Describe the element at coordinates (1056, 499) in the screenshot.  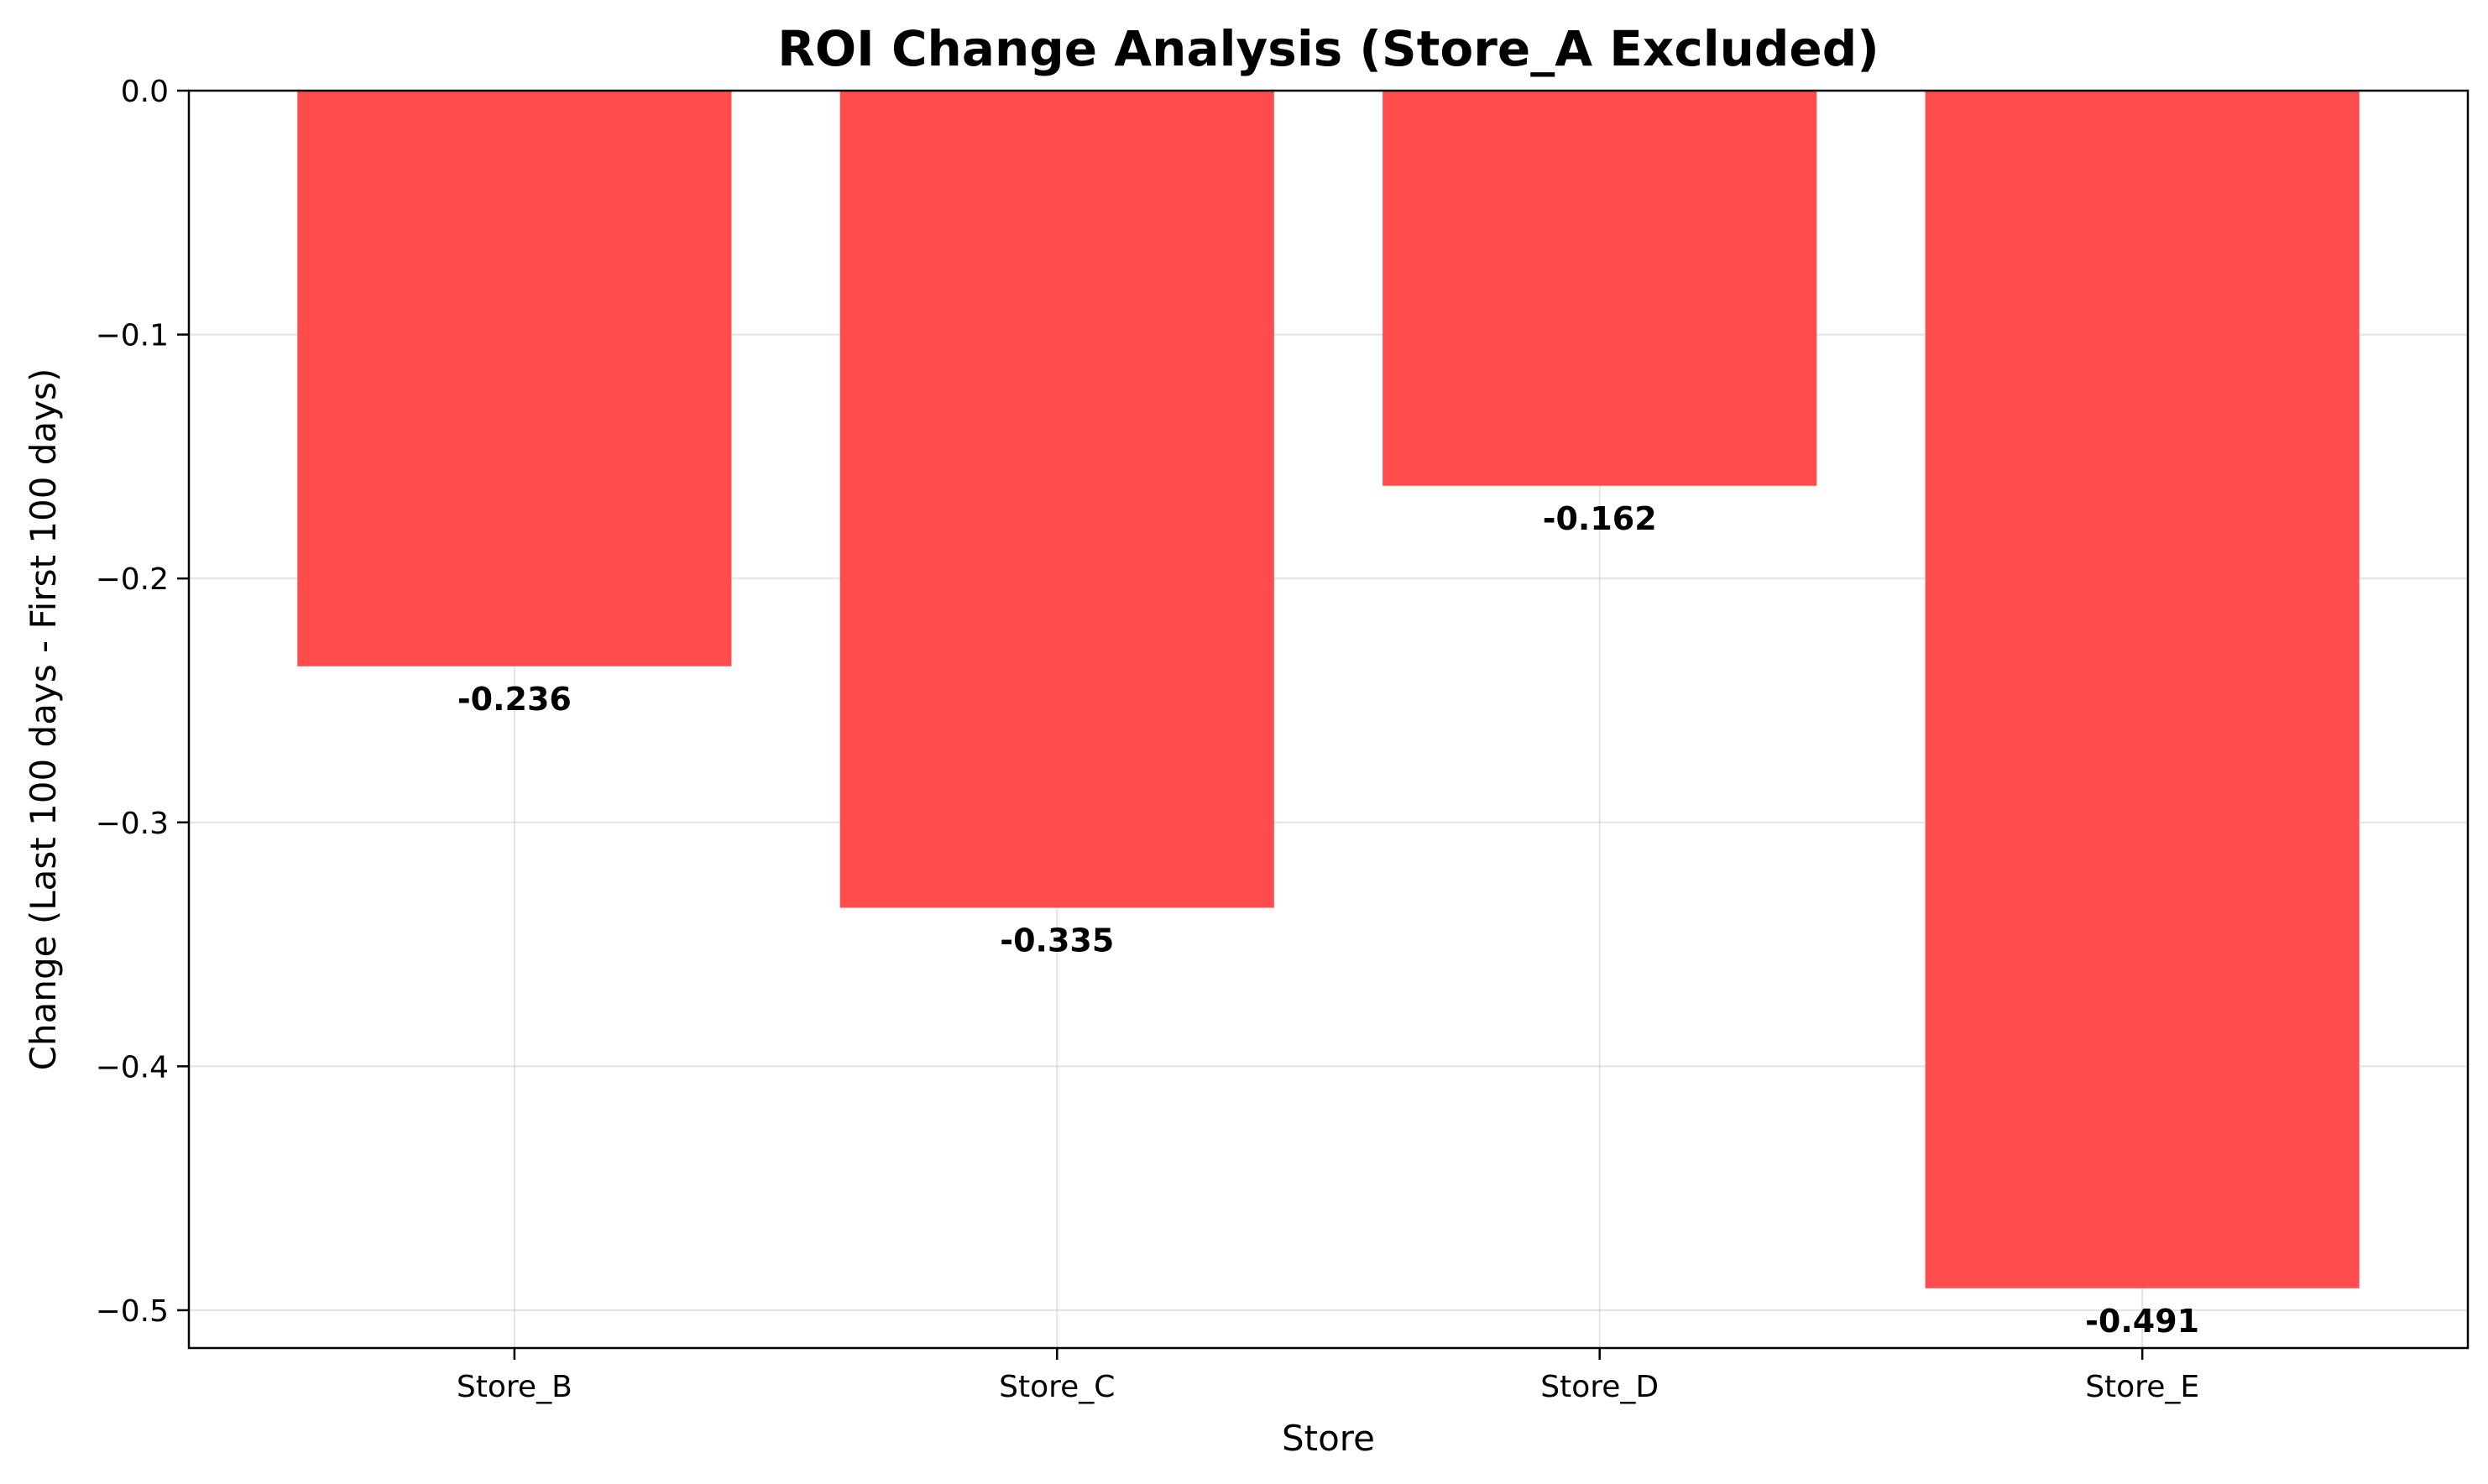
I see `bar-store-c` at that location.